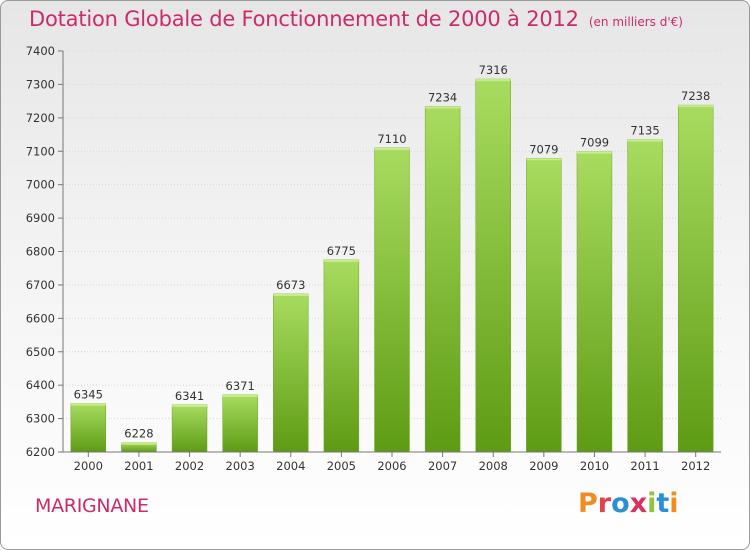 This screenshot has width=750, height=550. What do you see at coordinates (40, 352) in the screenshot?
I see `y-tick-label: 6500` at bounding box center [40, 352].